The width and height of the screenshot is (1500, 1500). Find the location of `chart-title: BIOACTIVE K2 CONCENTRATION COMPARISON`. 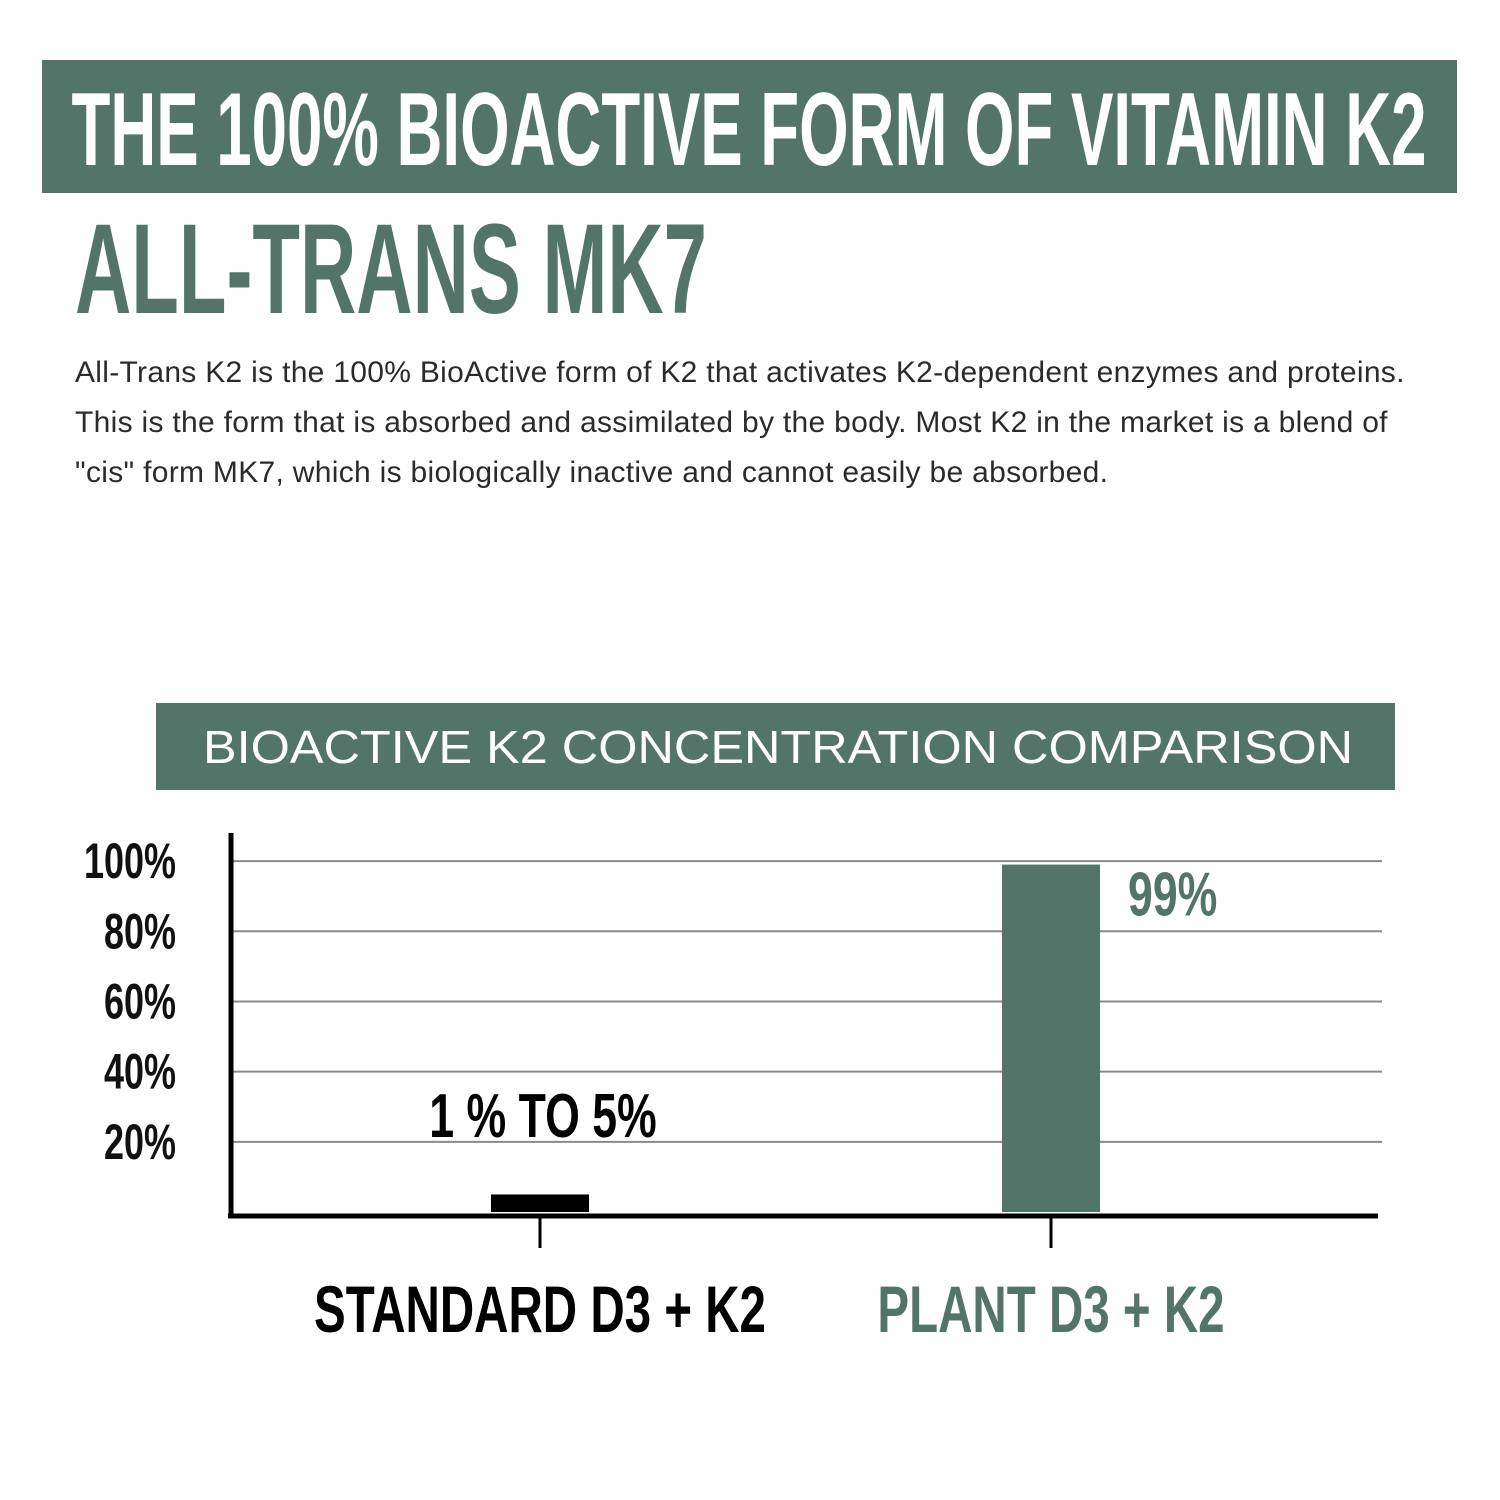

chart-title: BIOACTIVE K2 CONCENTRATION COMPARISON is located at coordinates (778, 747).